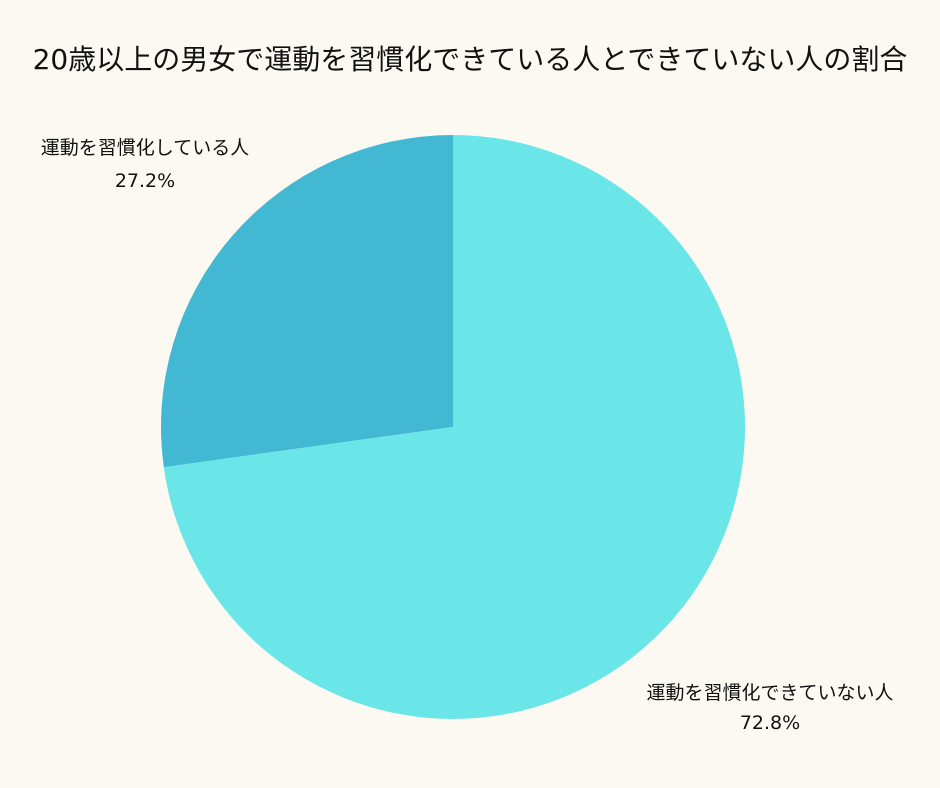 The image size is (940, 788). I want to click on slice-label-2: 運動を習慣化できていない人 72.8%, so click(769, 708).